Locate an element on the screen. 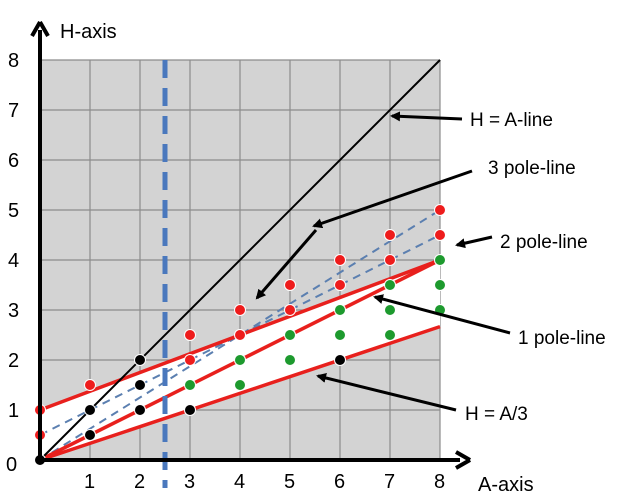 This screenshot has width=635, height=503. y-tick-labels: 1 2 3 4 5 6 7 8 is located at coordinates (13, 236).